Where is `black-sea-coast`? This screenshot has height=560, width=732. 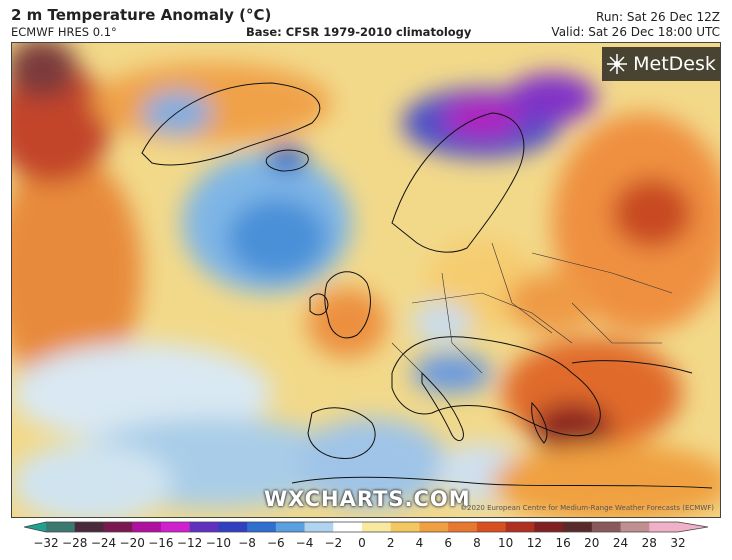
black-sea-coast is located at coordinates (632, 367).